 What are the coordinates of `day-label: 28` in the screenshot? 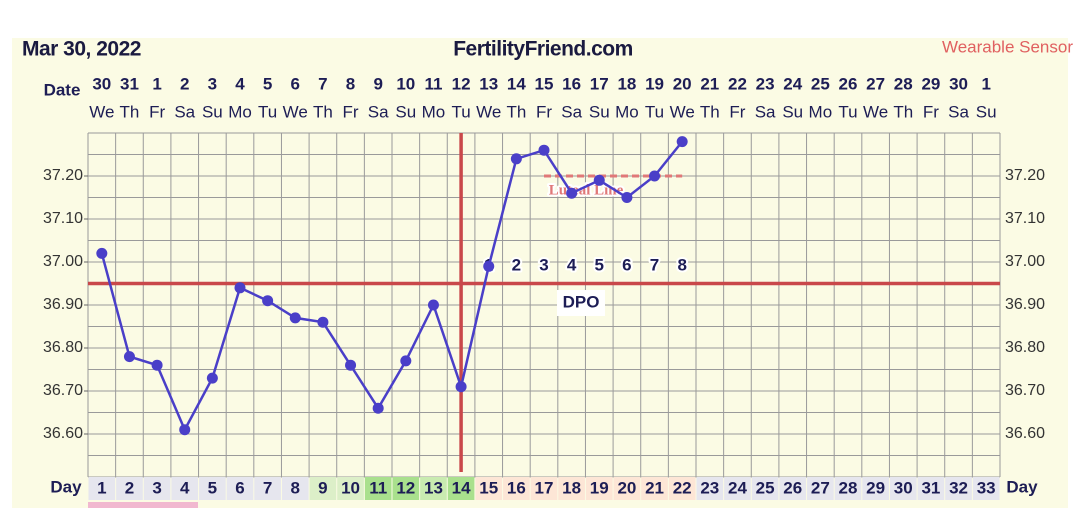 It's located at (848, 487).